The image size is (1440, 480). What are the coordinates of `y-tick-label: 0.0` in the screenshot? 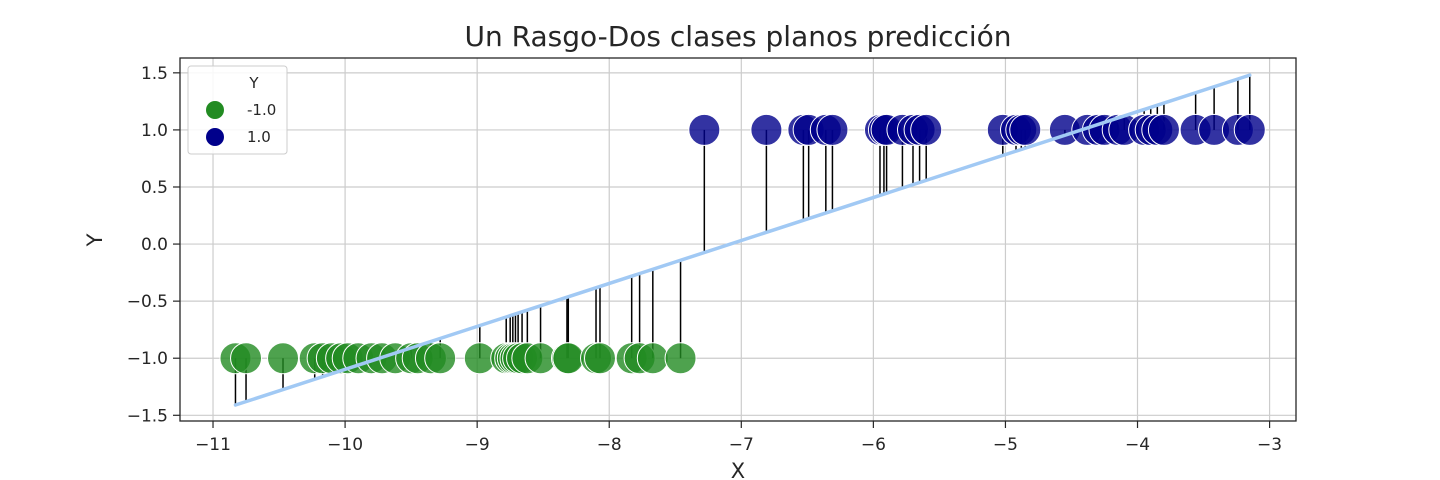 It's located at (154, 245).